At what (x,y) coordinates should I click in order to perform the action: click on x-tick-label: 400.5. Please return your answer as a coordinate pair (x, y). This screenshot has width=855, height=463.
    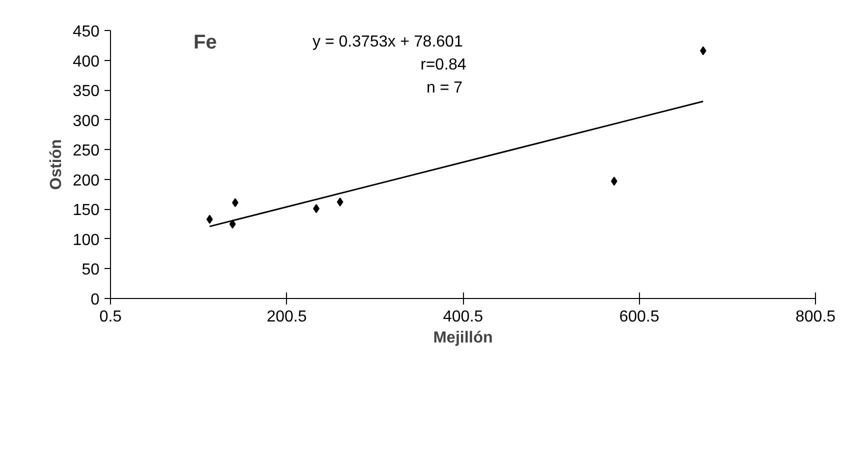
    Looking at the image, I should click on (463, 317).